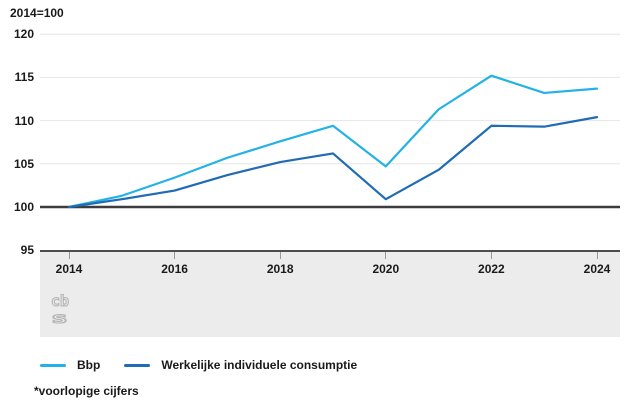 This screenshot has width=626, height=417. Describe the element at coordinates (137, 365) in the screenshot. I see `legend-swatch-consumptie` at that location.